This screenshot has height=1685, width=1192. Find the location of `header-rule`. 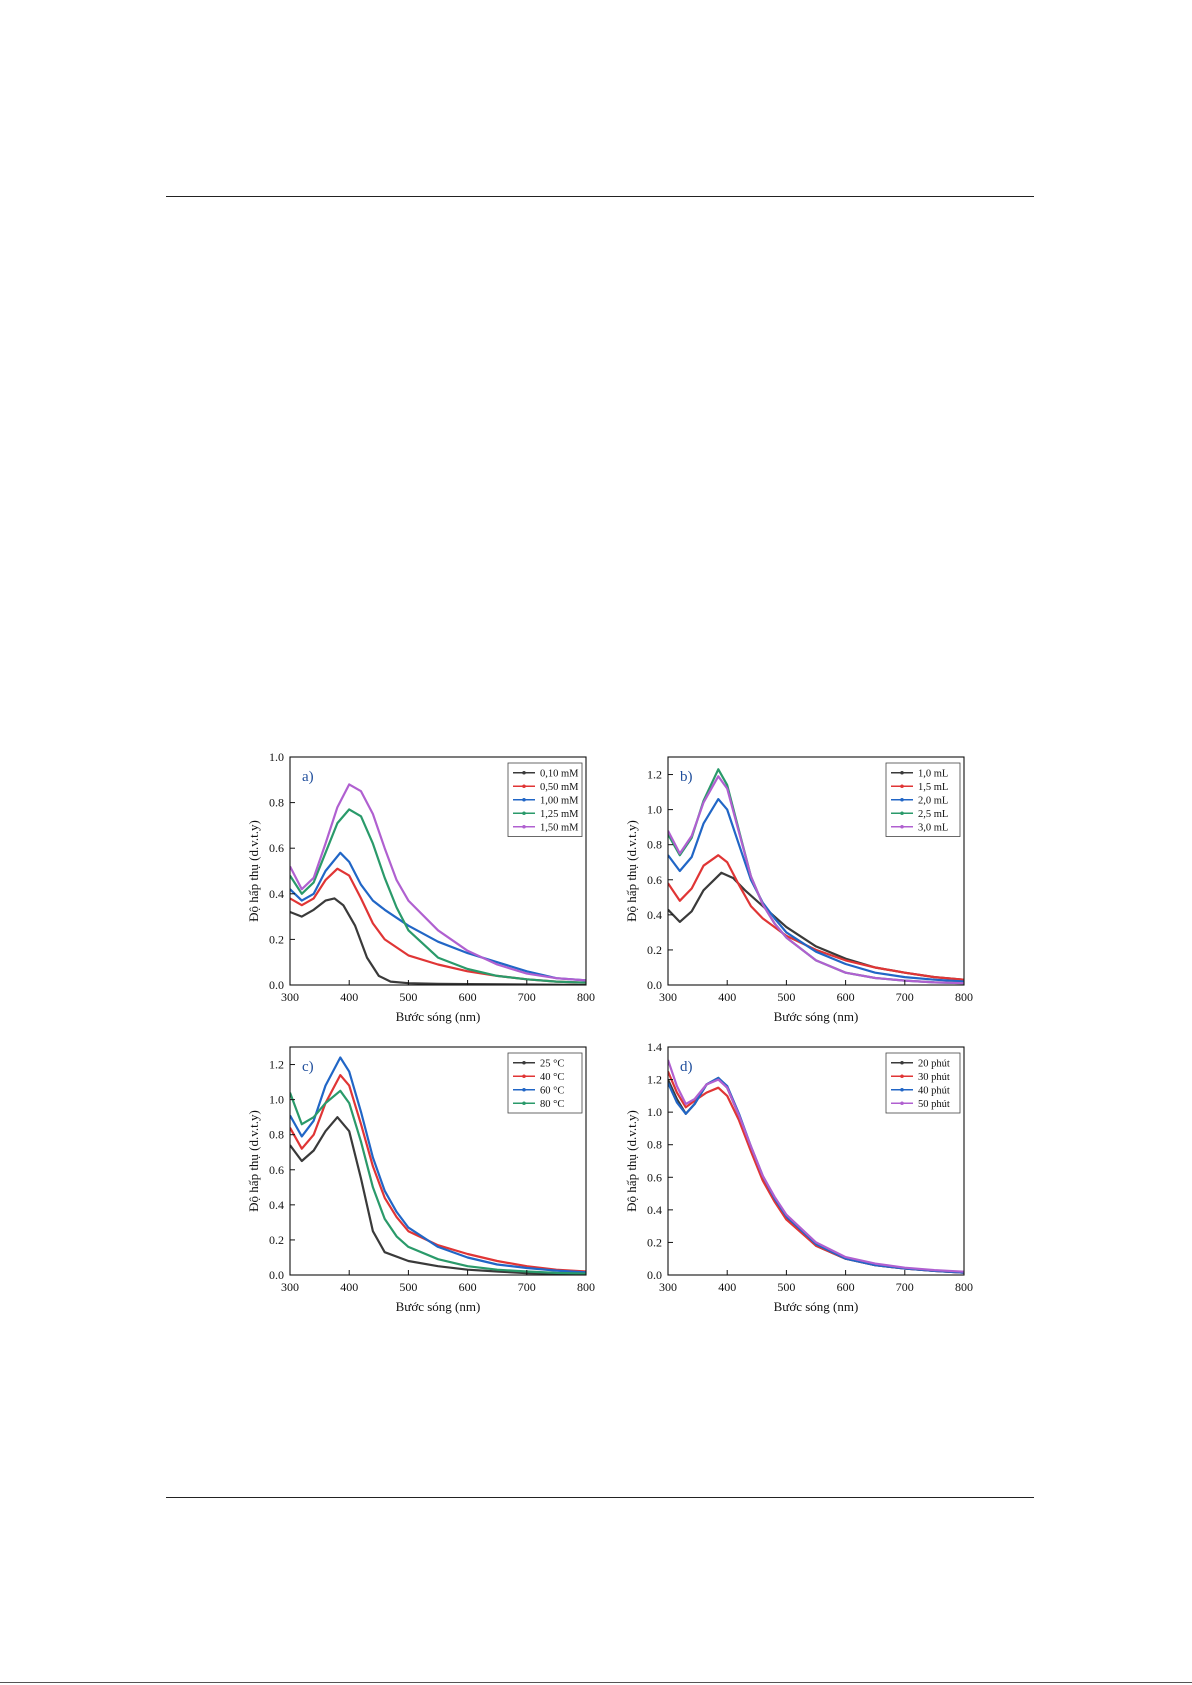

header-rule is located at coordinates (600, 196).